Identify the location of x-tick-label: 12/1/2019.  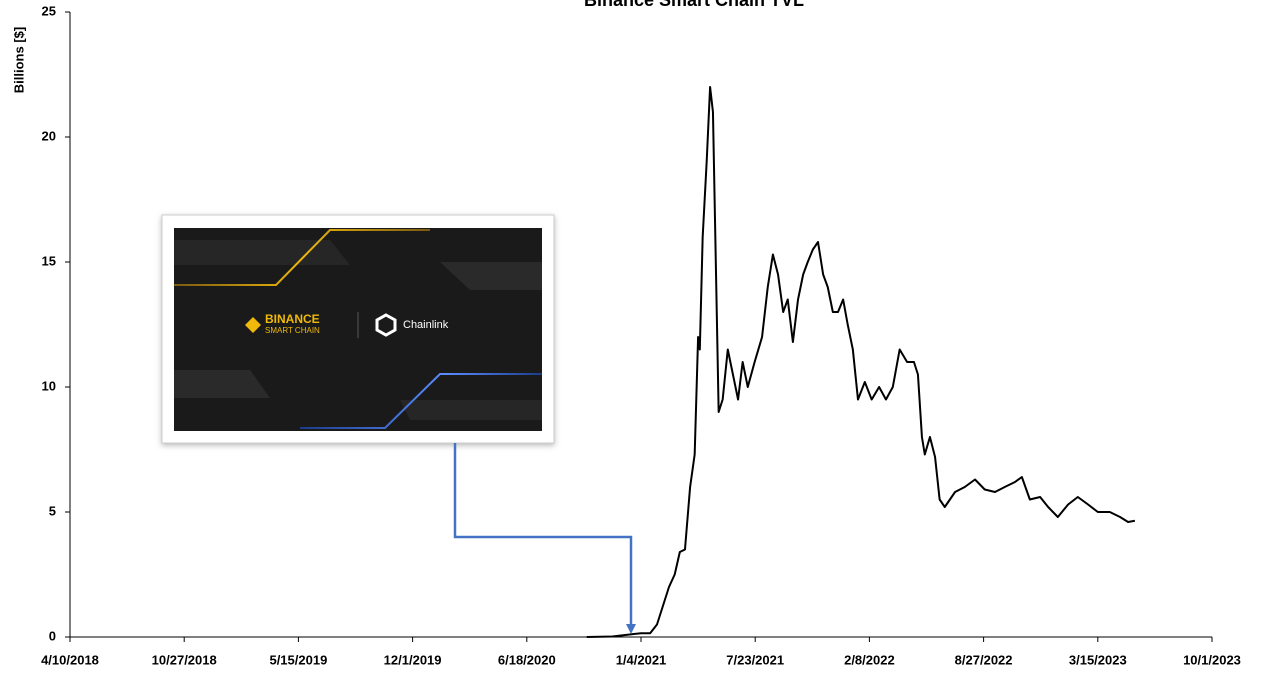
(413, 659).